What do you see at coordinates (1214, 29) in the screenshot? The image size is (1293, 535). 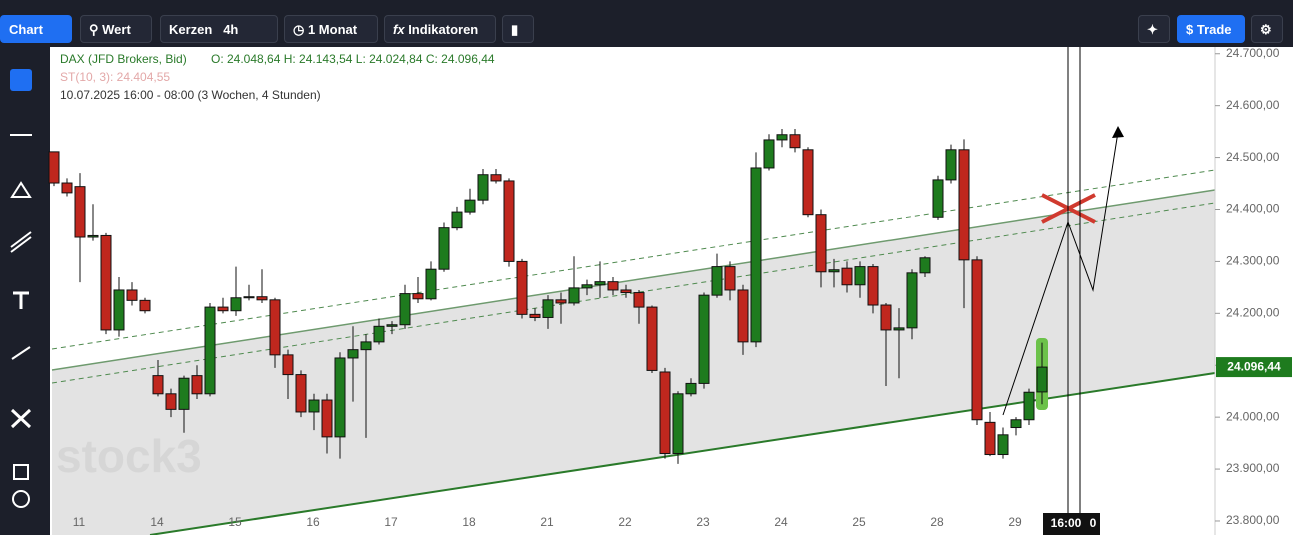 I see `button-label: Trade` at bounding box center [1214, 29].